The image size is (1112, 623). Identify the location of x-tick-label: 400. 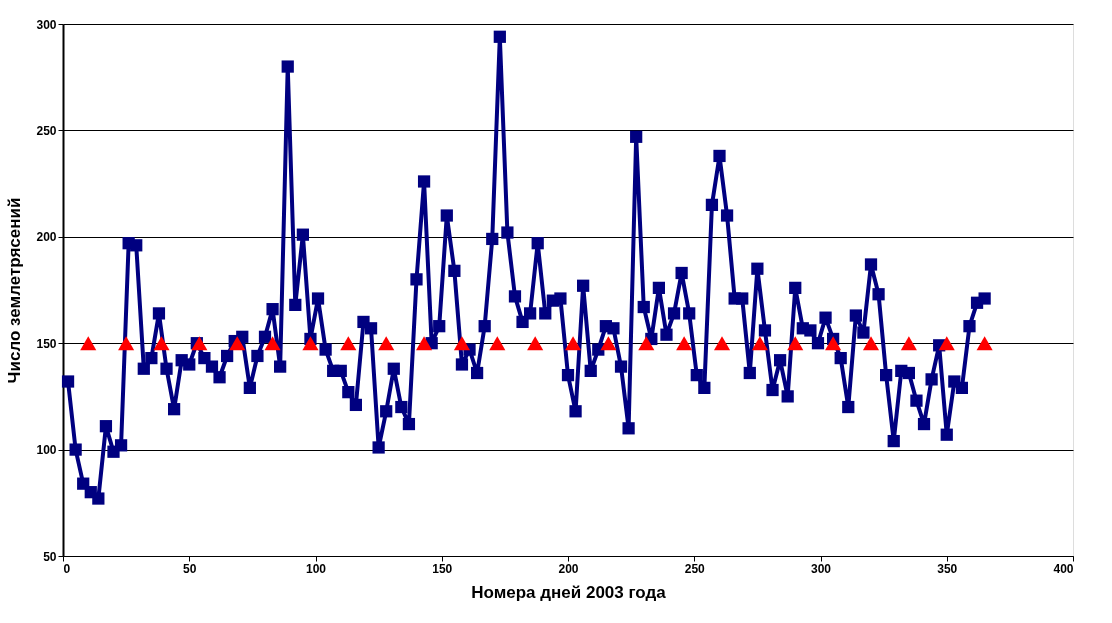
(1063, 568).